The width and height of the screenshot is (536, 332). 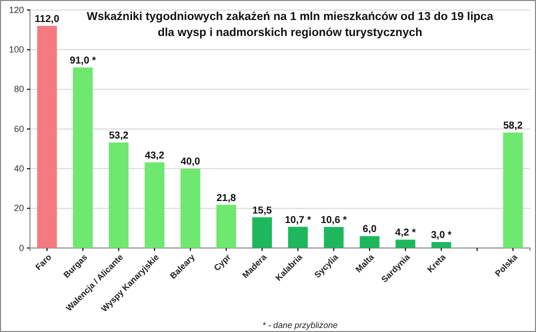 What do you see at coordinates (405, 233) in the screenshot?
I see `data-label: 4,2 *` at bounding box center [405, 233].